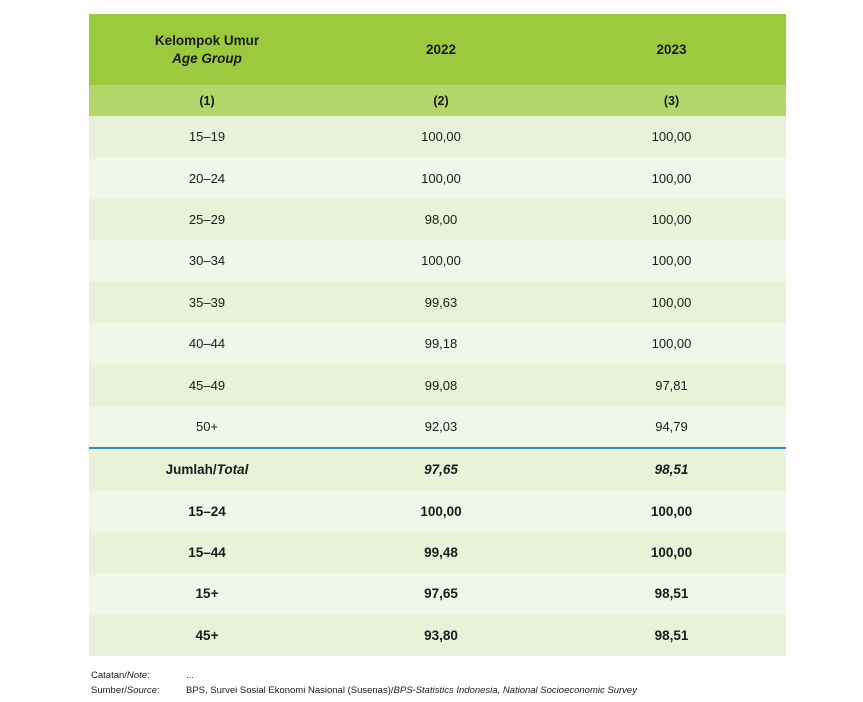  What do you see at coordinates (109, 690) in the screenshot?
I see `source-label-id: Sumber/` at bounding box center [109, 690].